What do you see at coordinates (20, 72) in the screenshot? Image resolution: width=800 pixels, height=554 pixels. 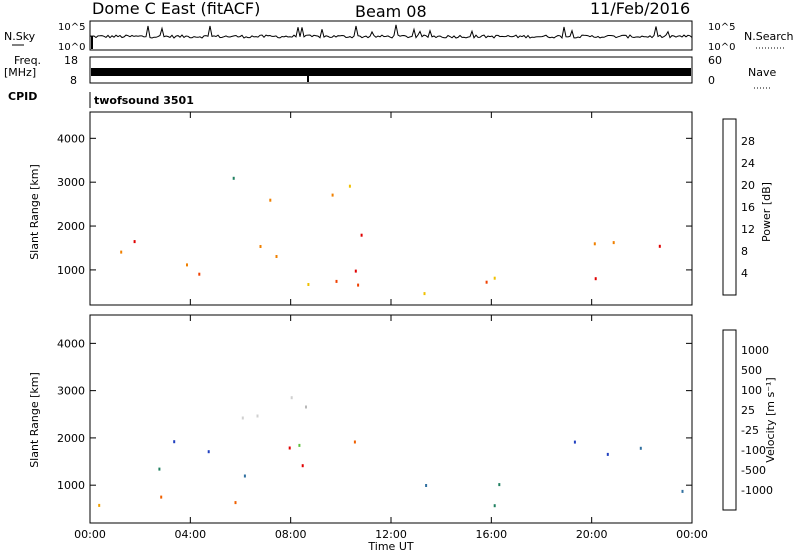 I see `freq-unit: [MHz]` at bounding box center [20, 72].